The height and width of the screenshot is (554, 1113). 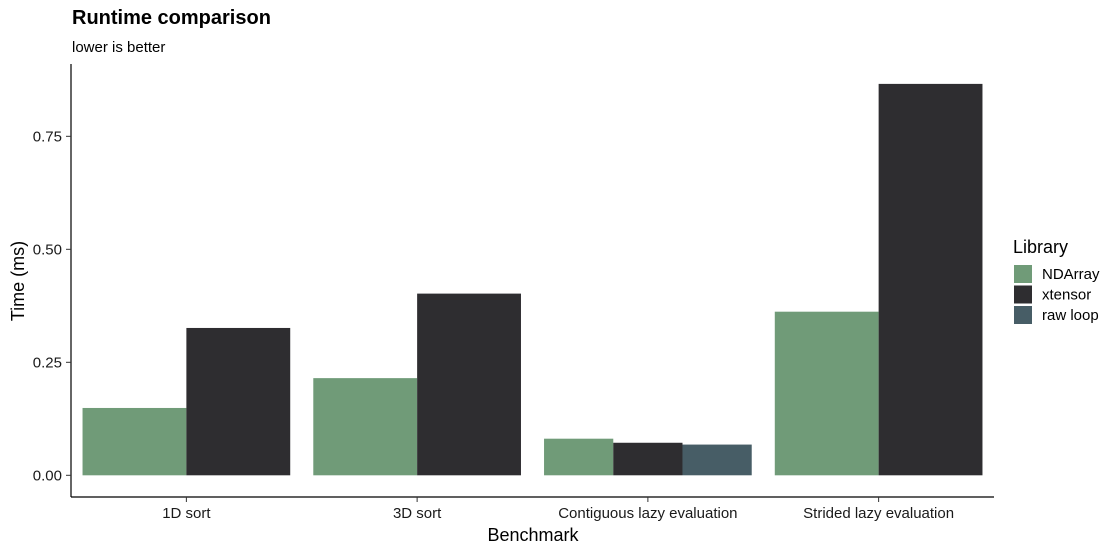 What do you see at coordinates (1023, 274) in the screenshot?
I see `legend-swatch-ndarray` at bounding box center [1023, 274].